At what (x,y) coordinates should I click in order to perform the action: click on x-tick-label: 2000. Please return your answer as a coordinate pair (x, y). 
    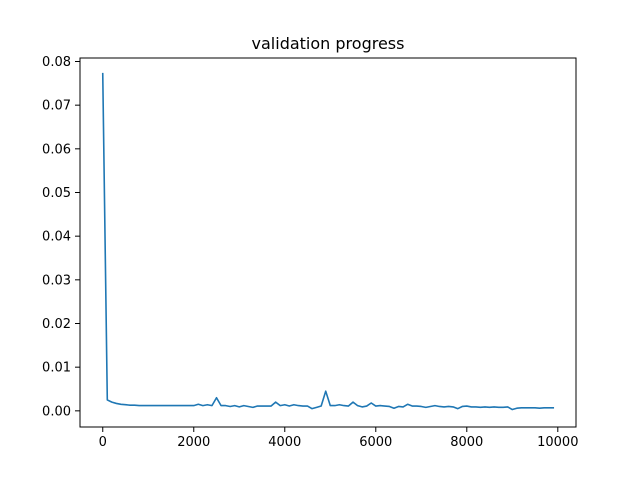
    Looking at the image, I should click on (193, 442).